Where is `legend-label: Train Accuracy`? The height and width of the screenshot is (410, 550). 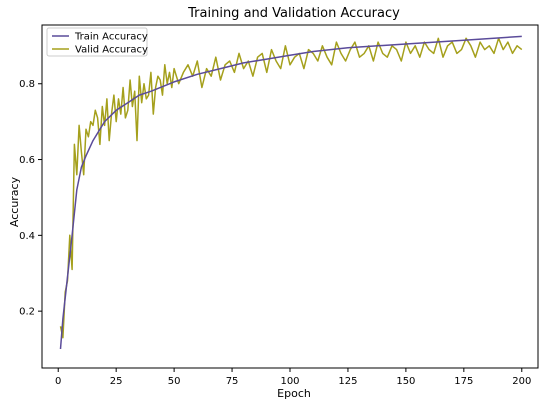
legend-label: Train Accuracy is located at coordinates (111, 37).